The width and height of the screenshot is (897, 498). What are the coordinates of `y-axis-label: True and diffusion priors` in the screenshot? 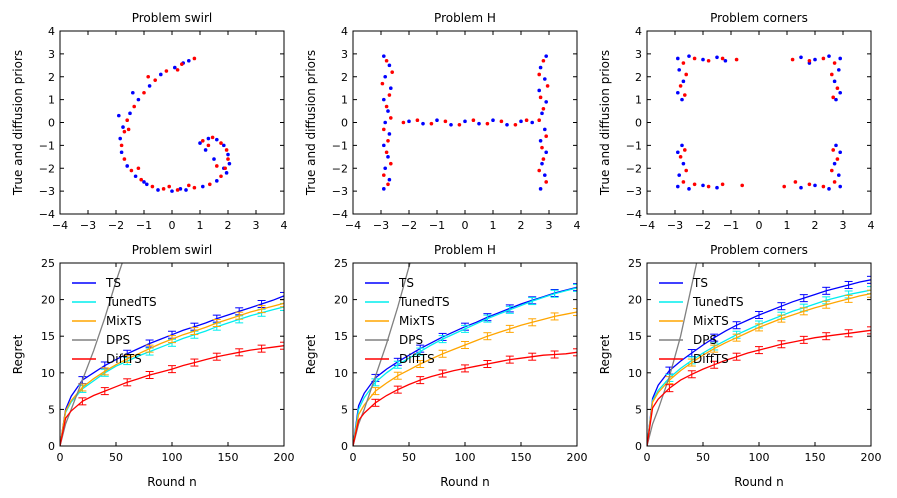 It's located at (605, 123).